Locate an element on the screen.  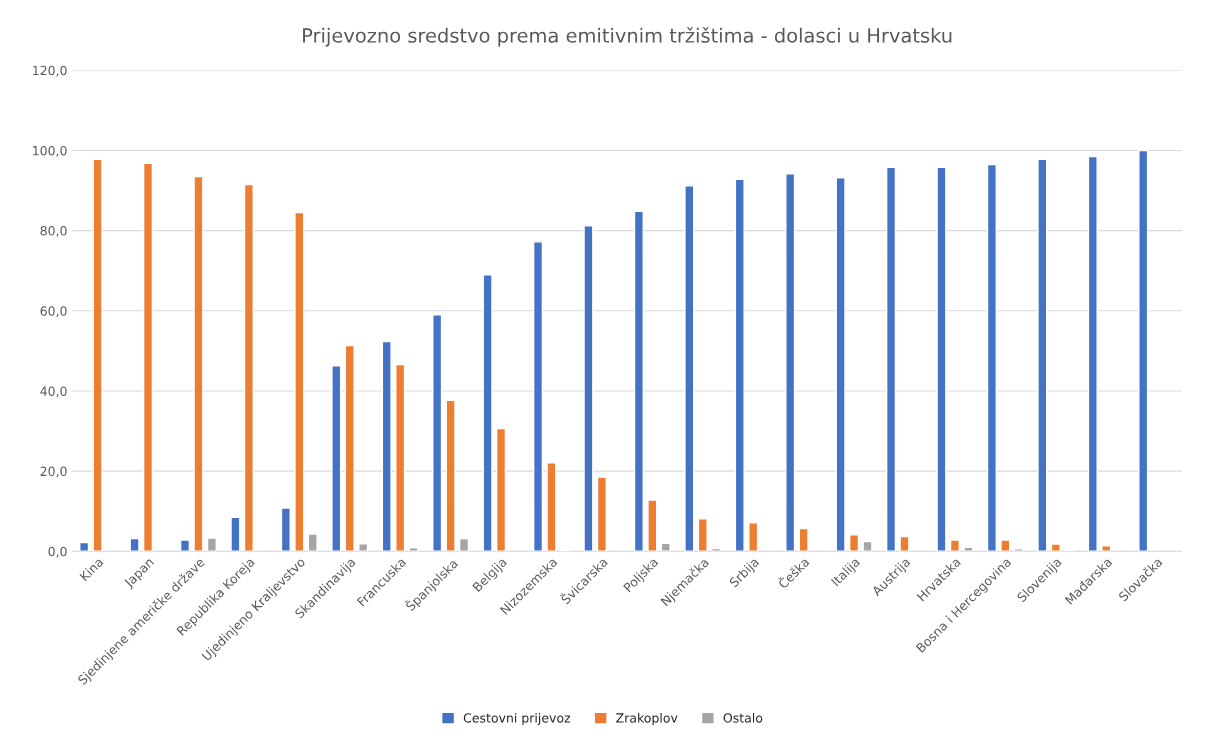
y-tick-label: 0,0 is located at coordinates (57, 552).